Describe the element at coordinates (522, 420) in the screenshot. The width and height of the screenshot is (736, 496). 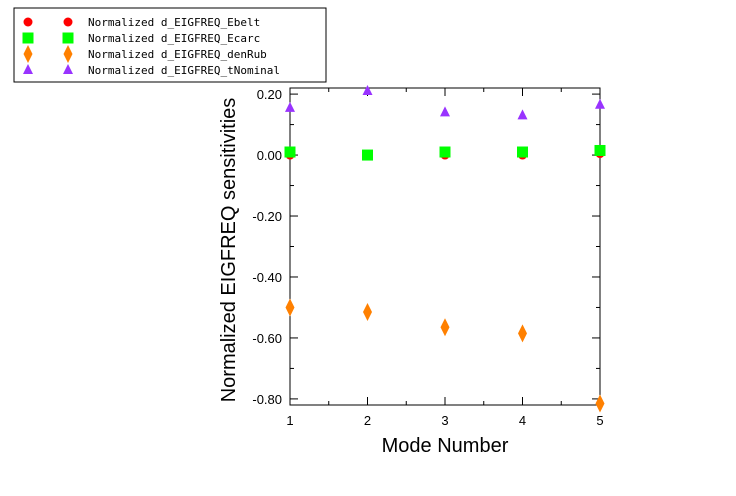
I see `x-tick-label: 4` at that location.